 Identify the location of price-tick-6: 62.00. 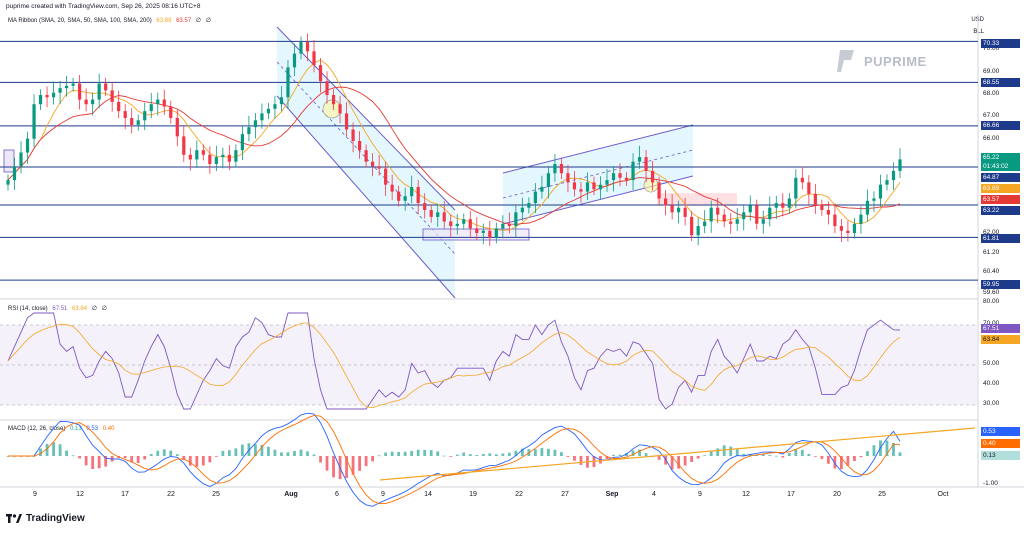
(991, 232).